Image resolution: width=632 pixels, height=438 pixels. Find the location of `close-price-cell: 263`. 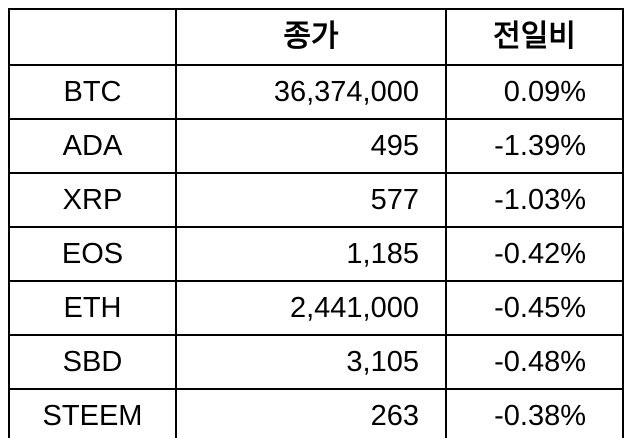

close-price-cell: 263 is located at coordinates (311, 413).